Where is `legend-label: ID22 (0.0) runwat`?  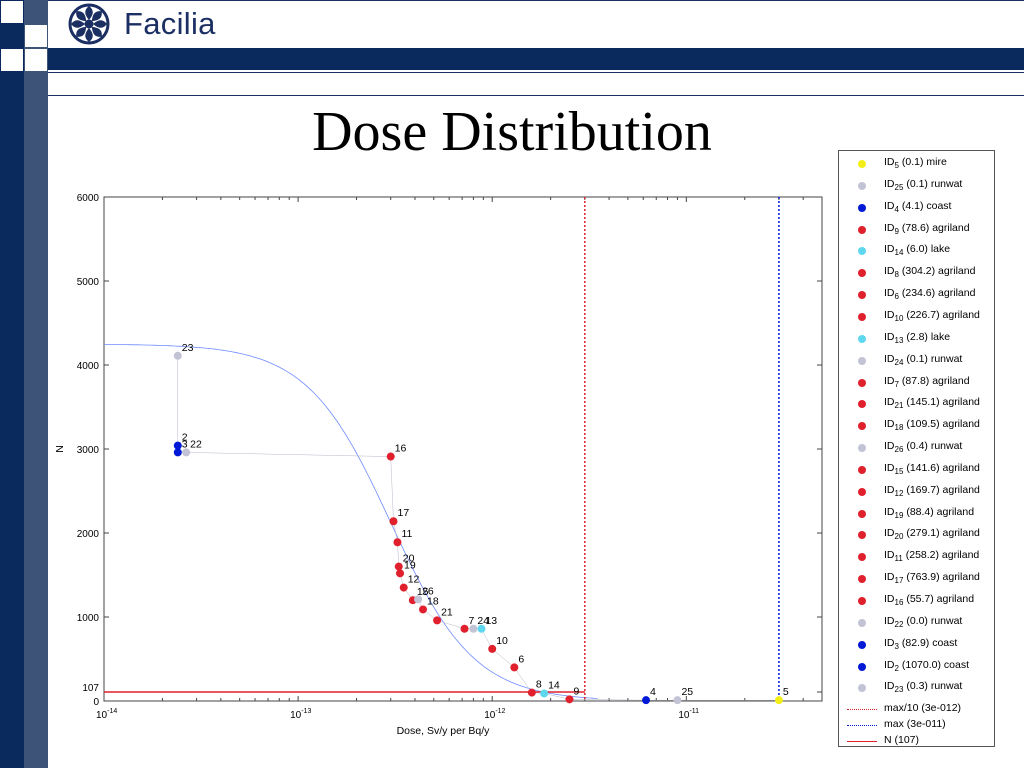 legend-label: ID22 (0.0) runwat is located at coordinates (923, 621).